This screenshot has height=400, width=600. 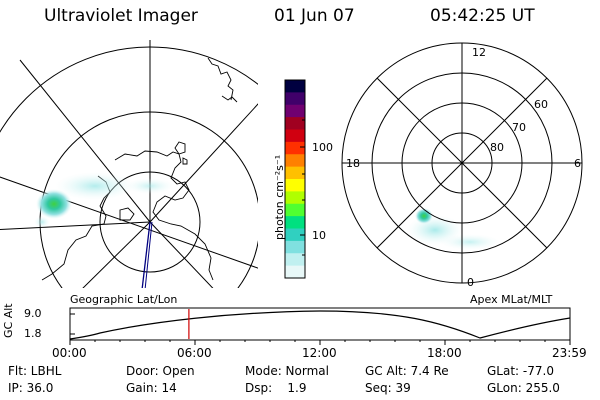 What do you see at coordinates (497, 147) in the screenshot?
I see `mlat-label-80: 80` at bounding box center [497, 147].